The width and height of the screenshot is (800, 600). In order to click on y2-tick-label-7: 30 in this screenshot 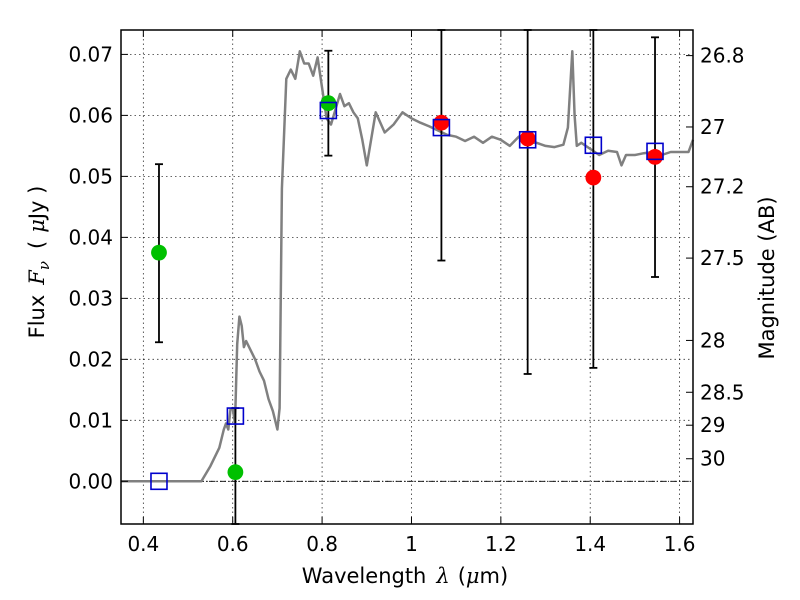, I will do `click(712, 459)`.